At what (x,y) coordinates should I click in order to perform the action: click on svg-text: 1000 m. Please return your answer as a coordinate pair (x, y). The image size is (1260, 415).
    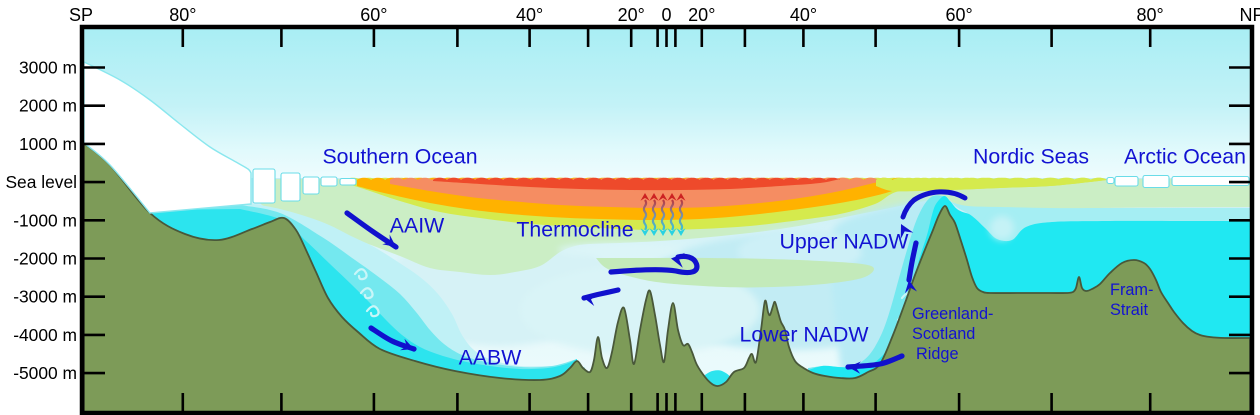
    Looking at the image, I should click on (48, 144).